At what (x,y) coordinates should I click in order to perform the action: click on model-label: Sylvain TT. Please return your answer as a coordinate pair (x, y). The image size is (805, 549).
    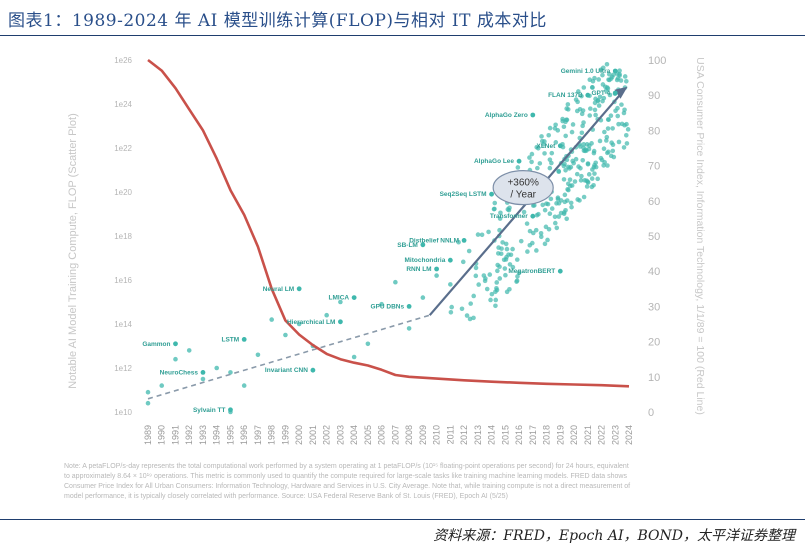
    Looking at the image, I should click on (209, 410).